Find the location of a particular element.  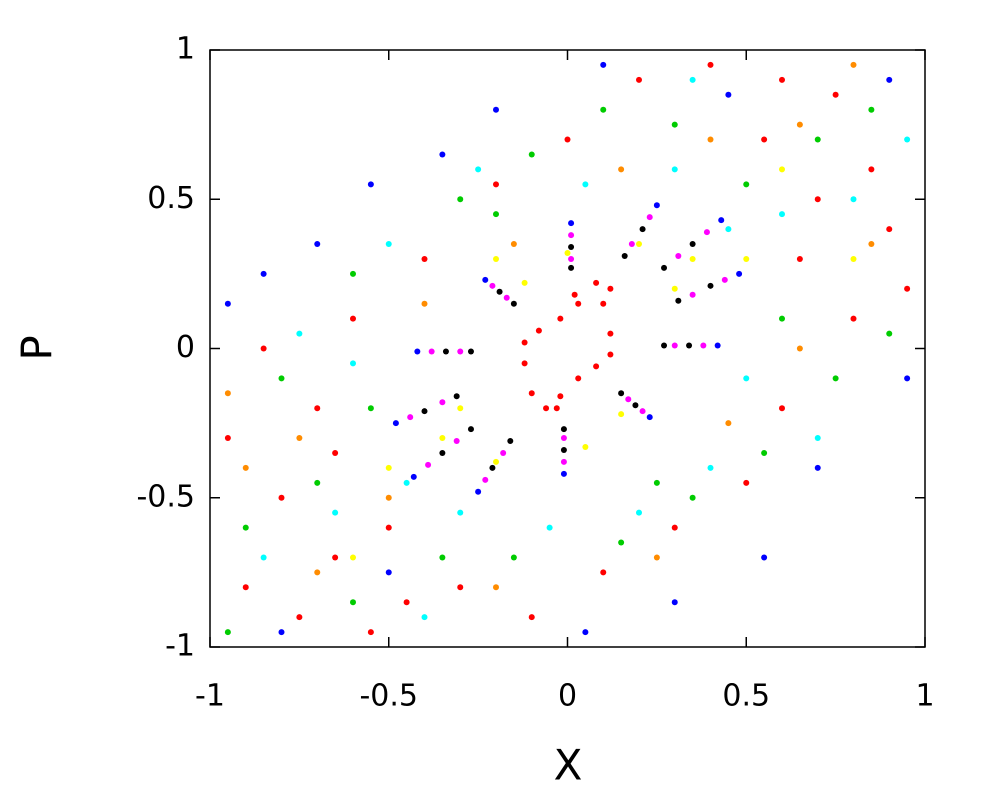

x-tick-label: 0.5 is located at coordinates (746, 696).